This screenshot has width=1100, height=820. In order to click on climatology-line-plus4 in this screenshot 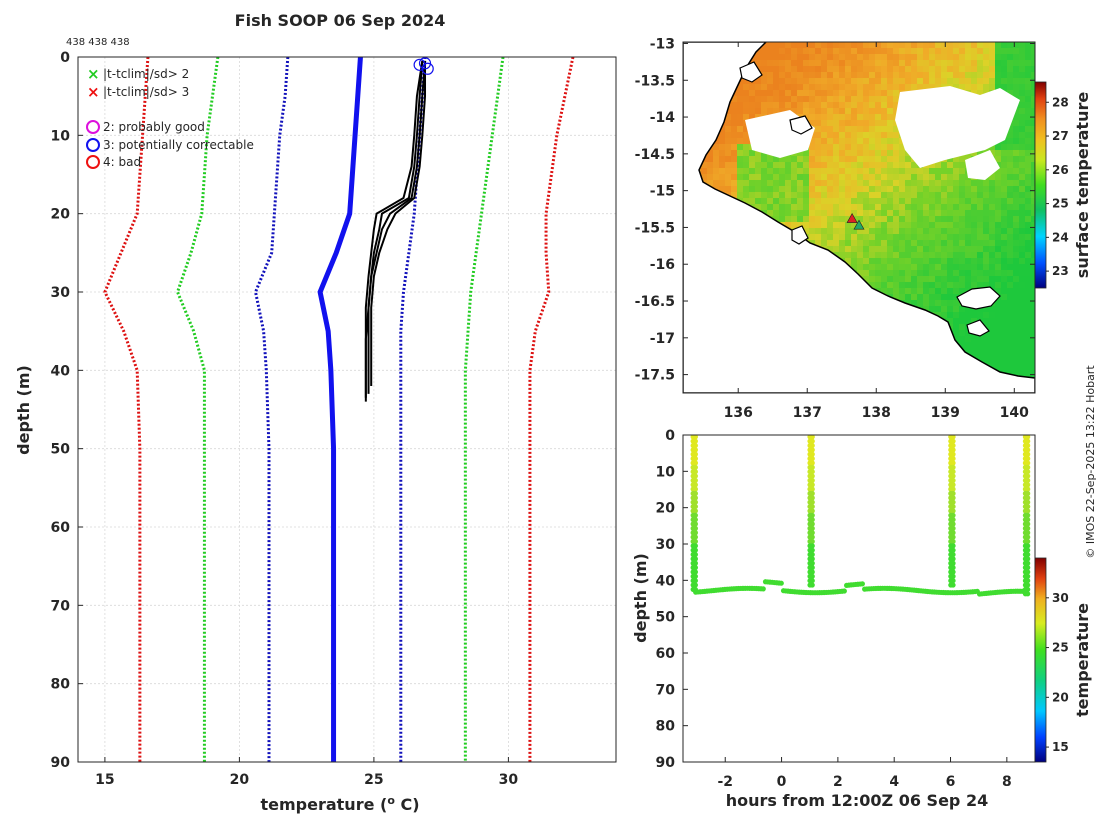, I will do `click(484, 409)`.